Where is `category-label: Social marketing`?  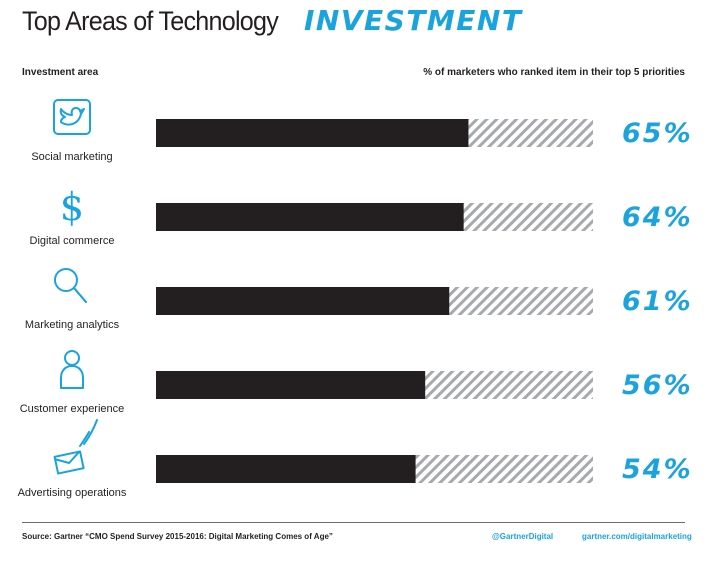
category-label: Social marketing is located at coordinates (71, 157).